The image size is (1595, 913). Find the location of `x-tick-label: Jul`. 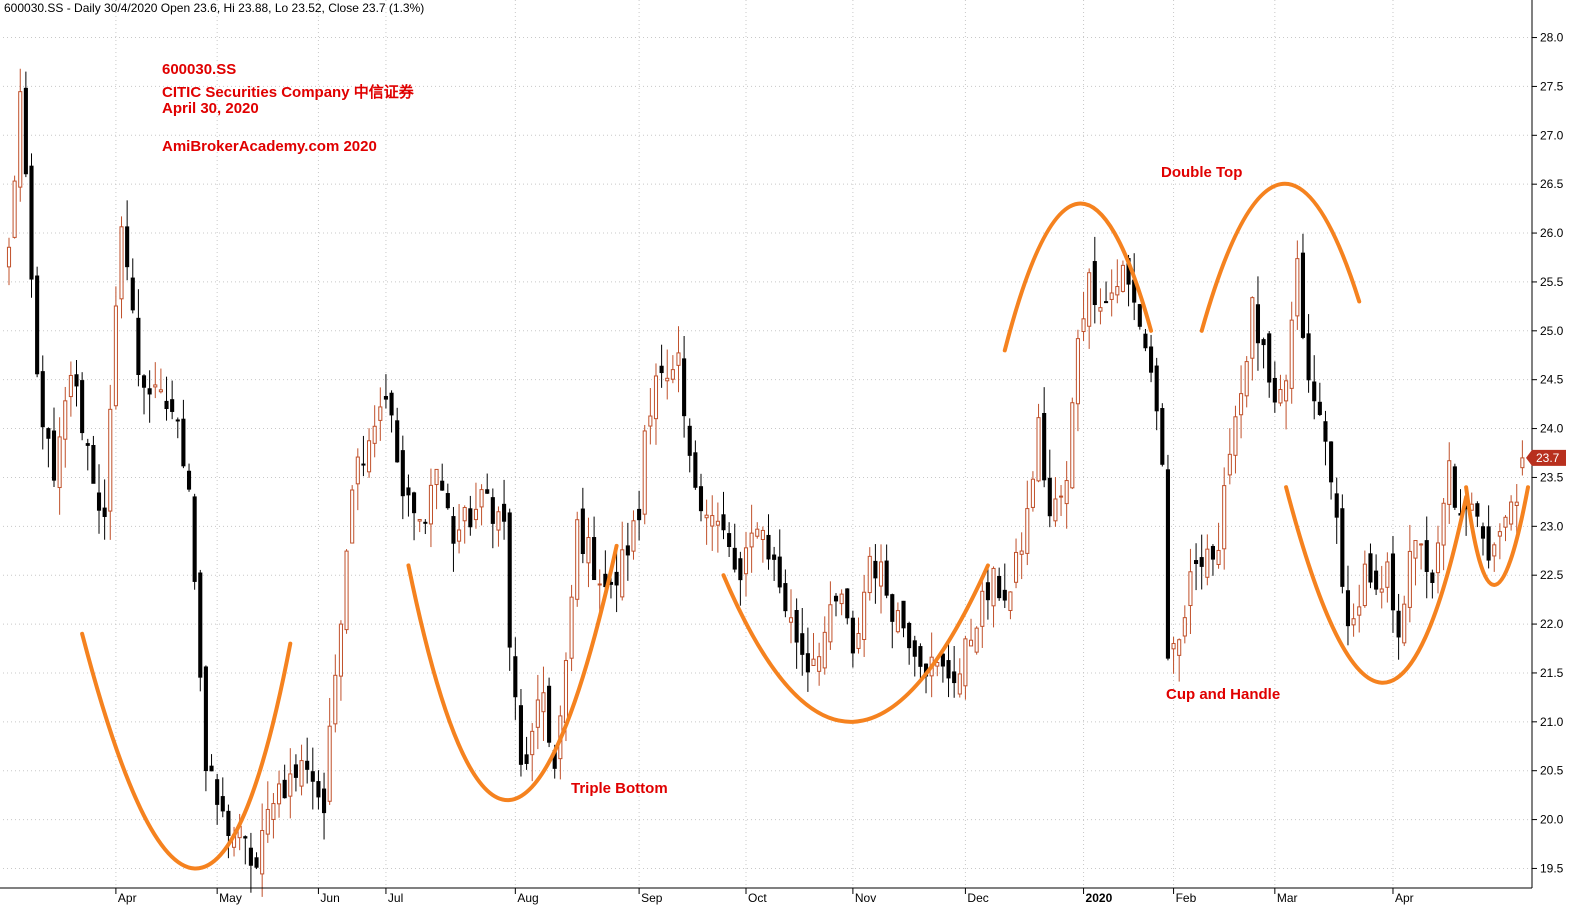

x-tick-label: Jul is located at coordinates (395, 898).